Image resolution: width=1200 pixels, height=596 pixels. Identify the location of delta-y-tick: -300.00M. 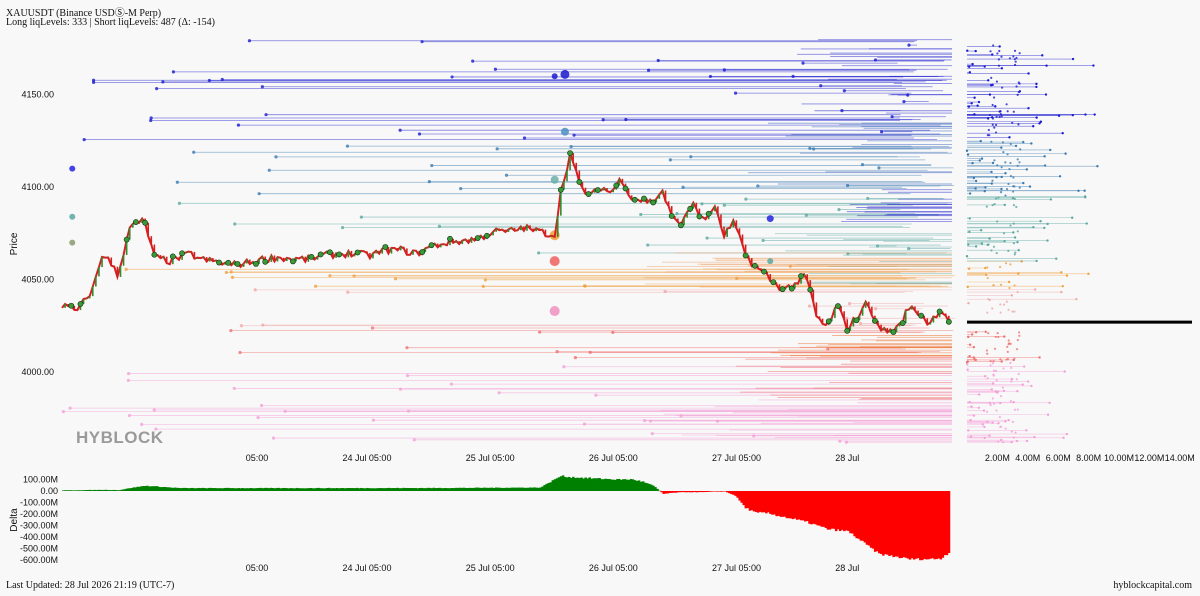
(39, 526).